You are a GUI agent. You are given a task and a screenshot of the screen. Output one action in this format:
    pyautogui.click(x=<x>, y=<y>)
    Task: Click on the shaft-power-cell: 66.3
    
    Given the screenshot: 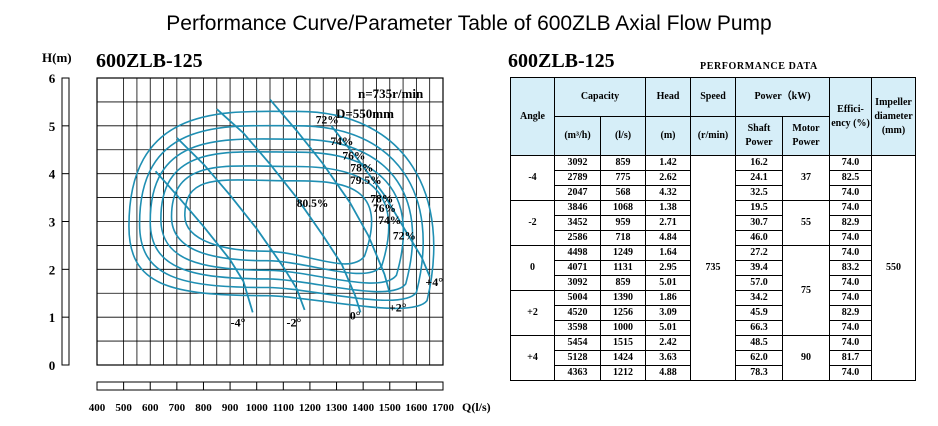 What is the action you would take?
    pyautogui.click(x=759, y=328)
    